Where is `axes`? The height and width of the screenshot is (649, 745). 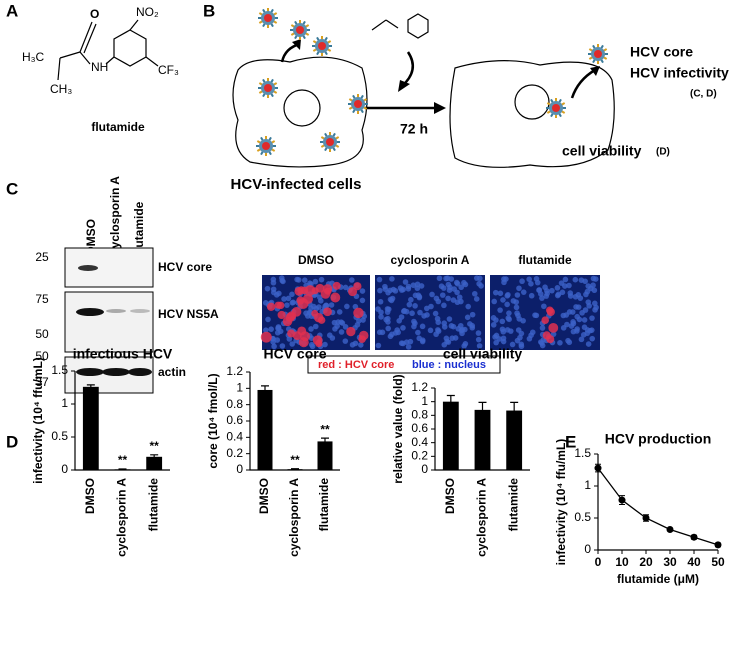 axes is located at coordinates (657, 502).